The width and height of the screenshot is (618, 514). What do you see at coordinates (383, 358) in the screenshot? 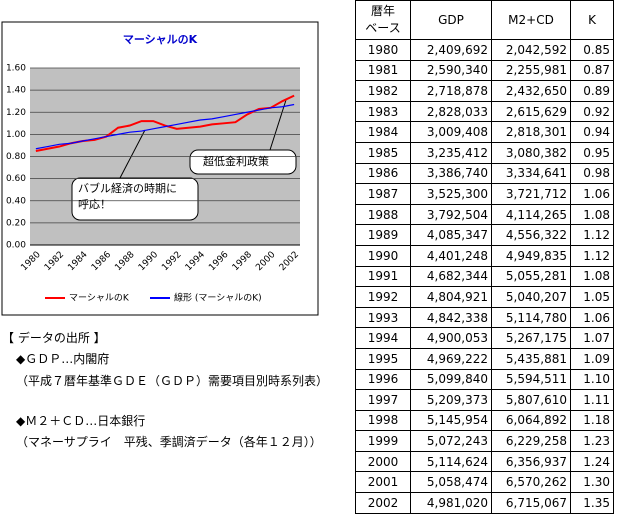
I see `table-cell: 1995` at bounding box center [383, 358].